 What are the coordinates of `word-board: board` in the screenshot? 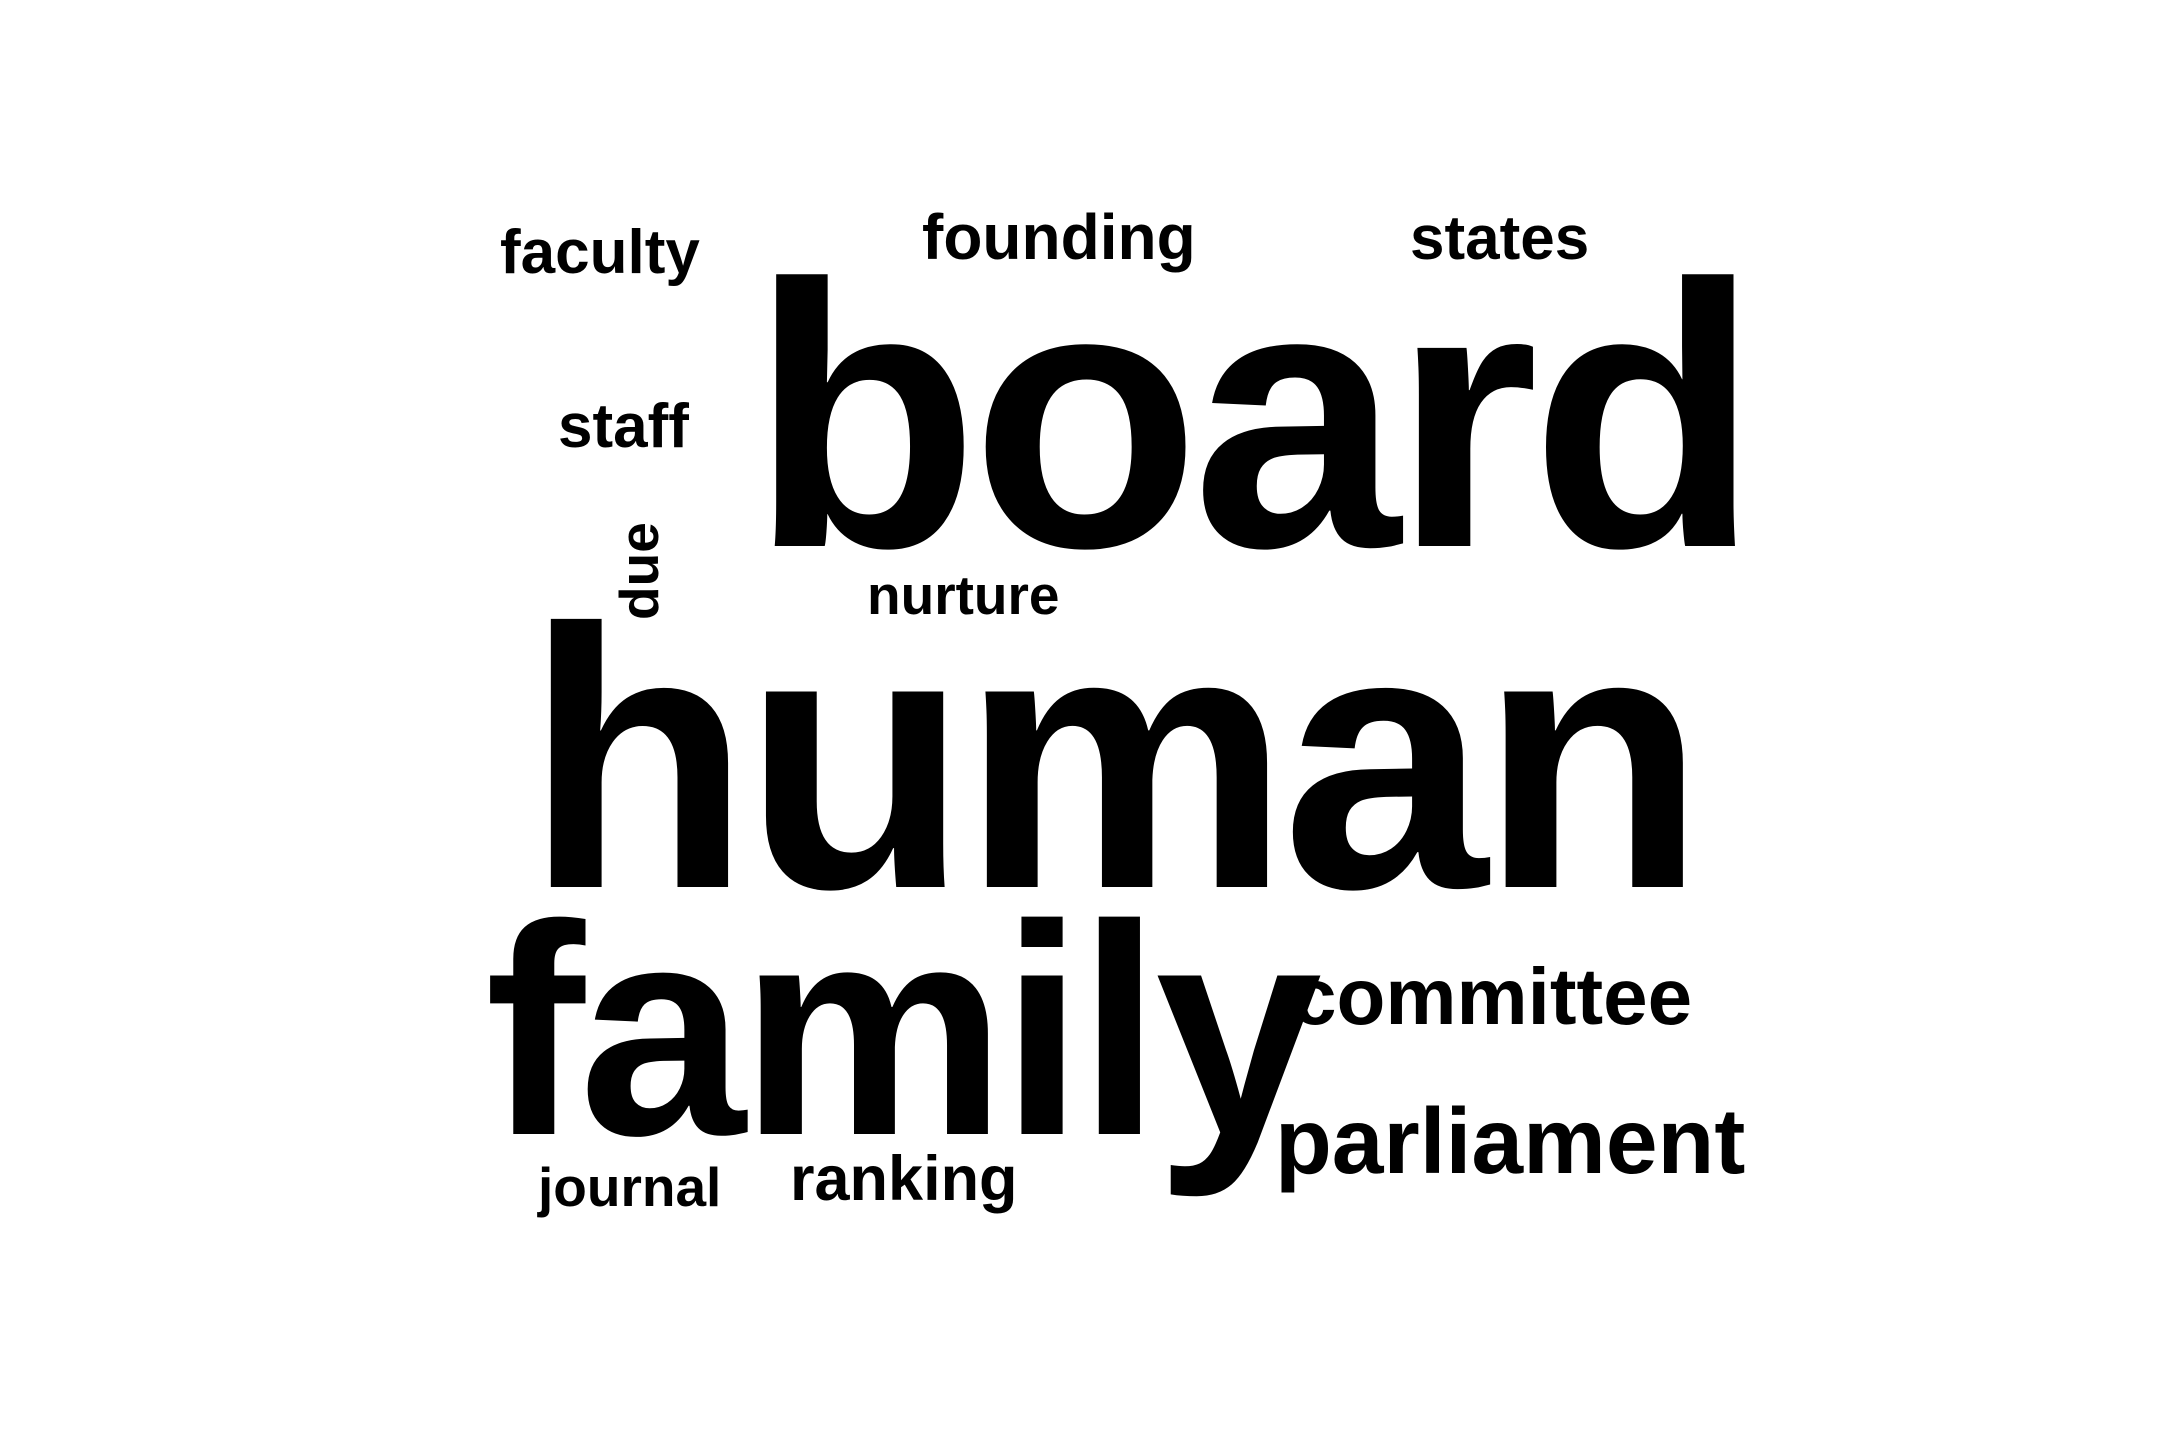 It's located at (1255, 417).